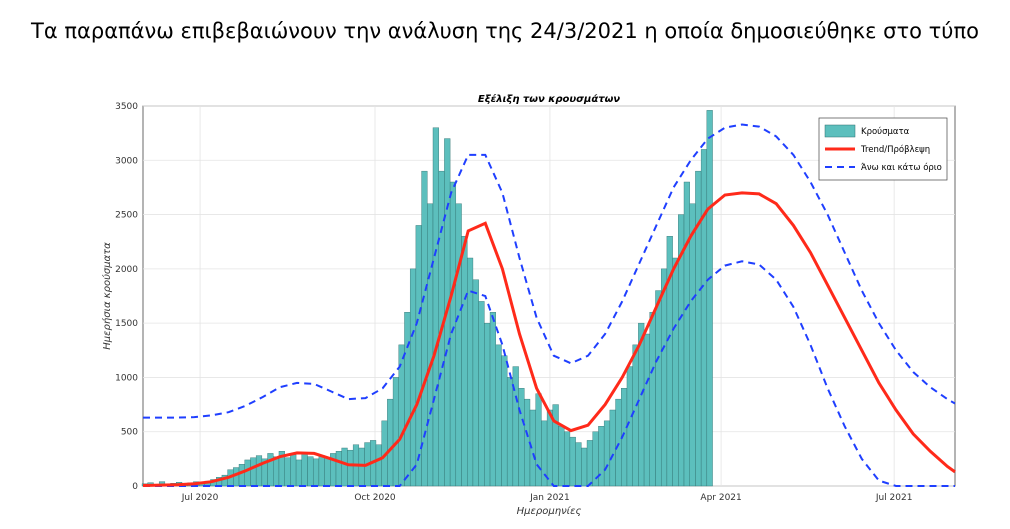 The width and height of the screenshot is (1010, 529). Describe the element at coordinates (200, 498) in the screenshot. I see `x-tick-label: Jul 2020` at that location.